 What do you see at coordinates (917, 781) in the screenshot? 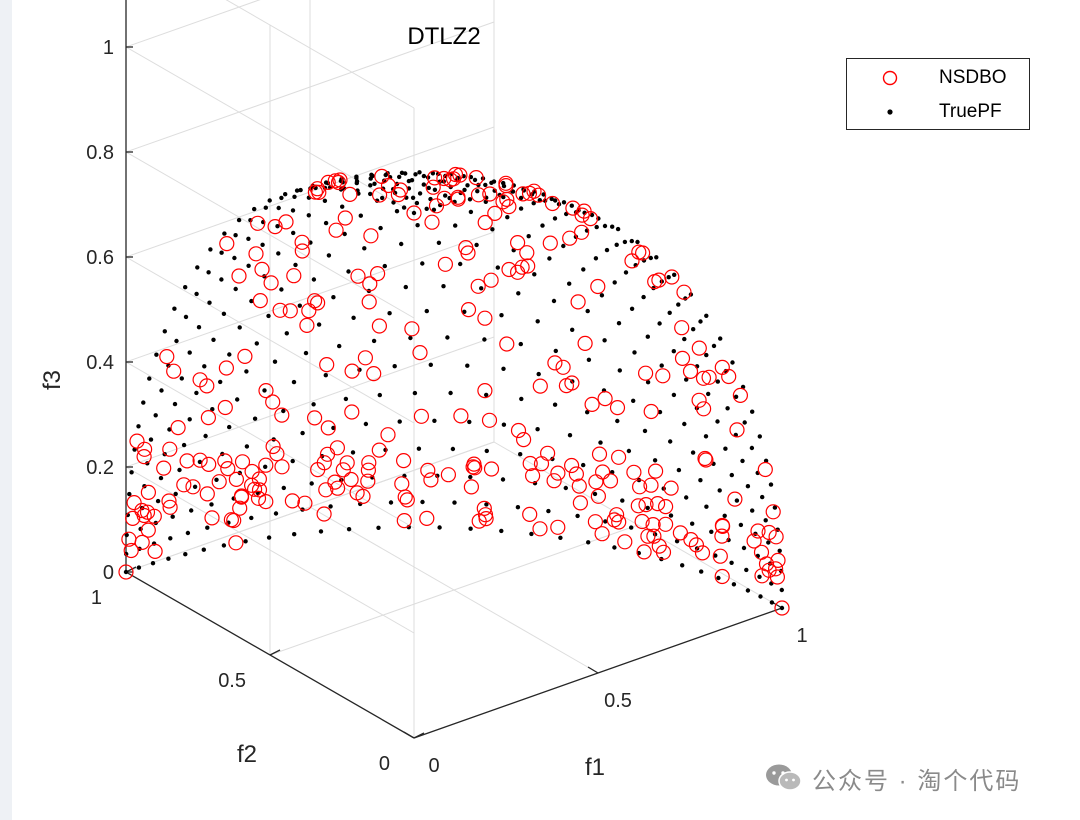
I see `watermark-text: 公众号 · 淘个代码` at bounding box center [917, 781].